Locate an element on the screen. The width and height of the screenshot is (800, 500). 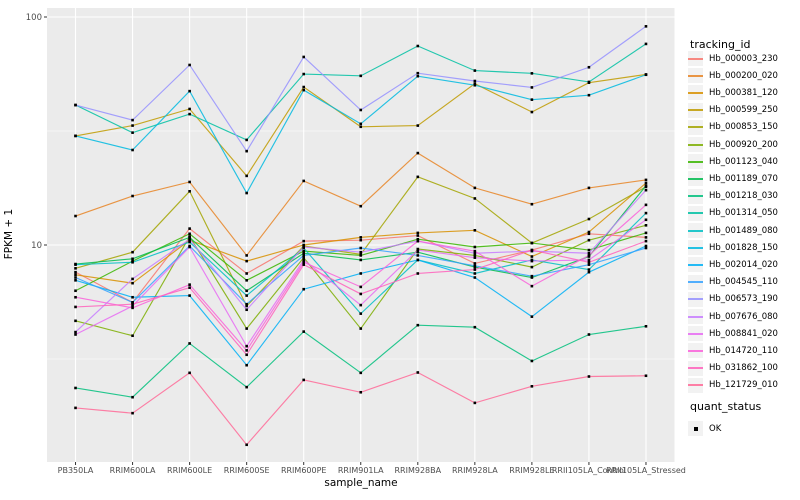
legend-item-label: Hb_006573_190 is located at coordinates (743, 299).